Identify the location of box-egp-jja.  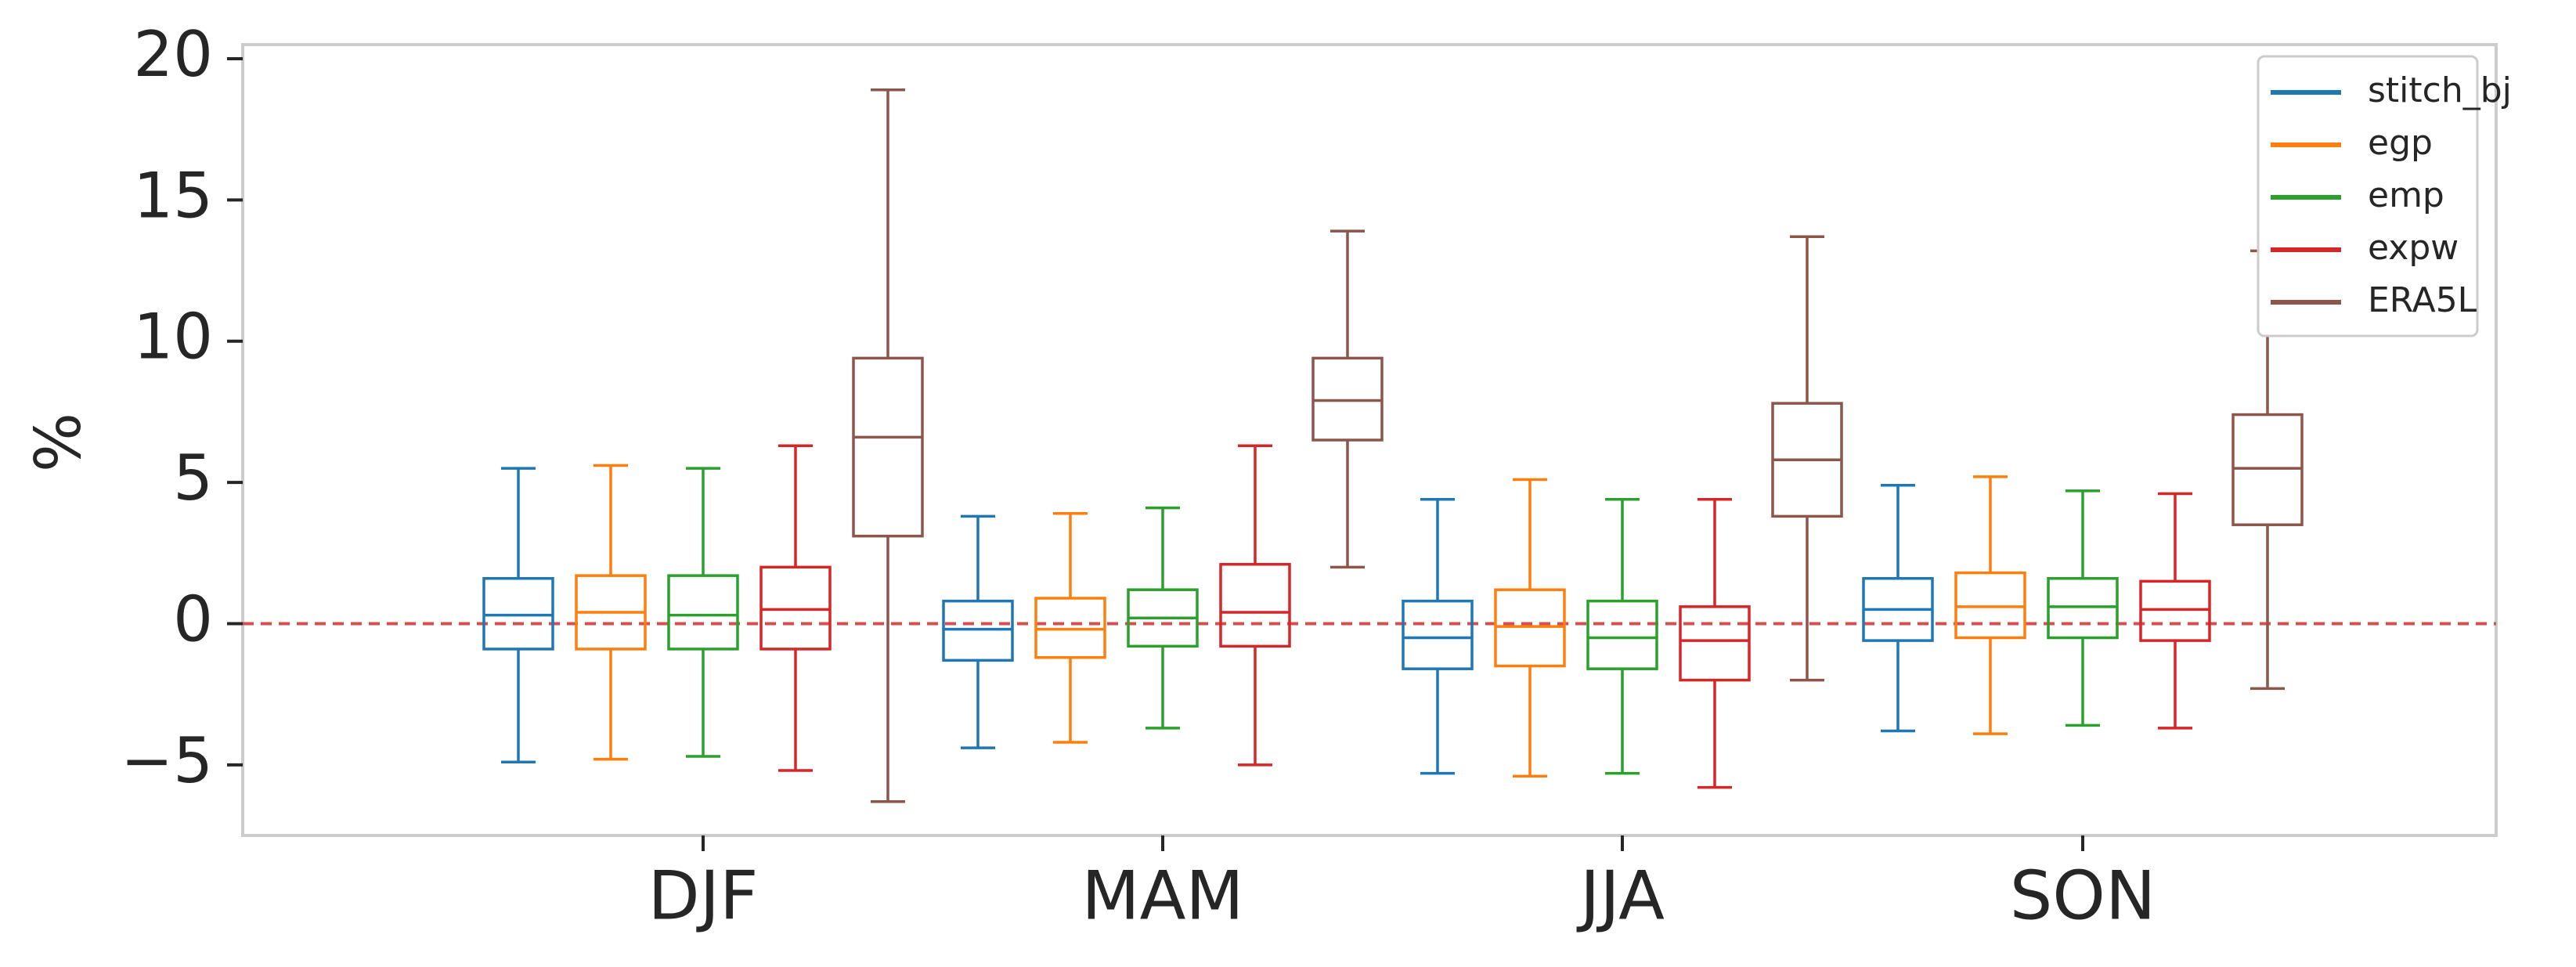
(1530, 628).